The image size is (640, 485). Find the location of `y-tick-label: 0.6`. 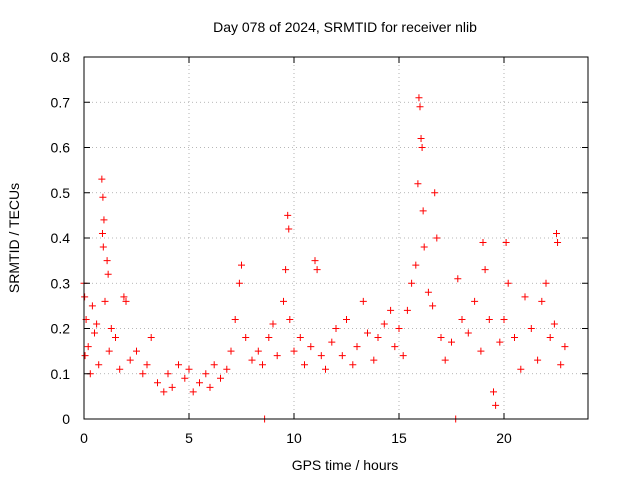

y-tick-label: 0.6 is located at coordinates (61, 148).